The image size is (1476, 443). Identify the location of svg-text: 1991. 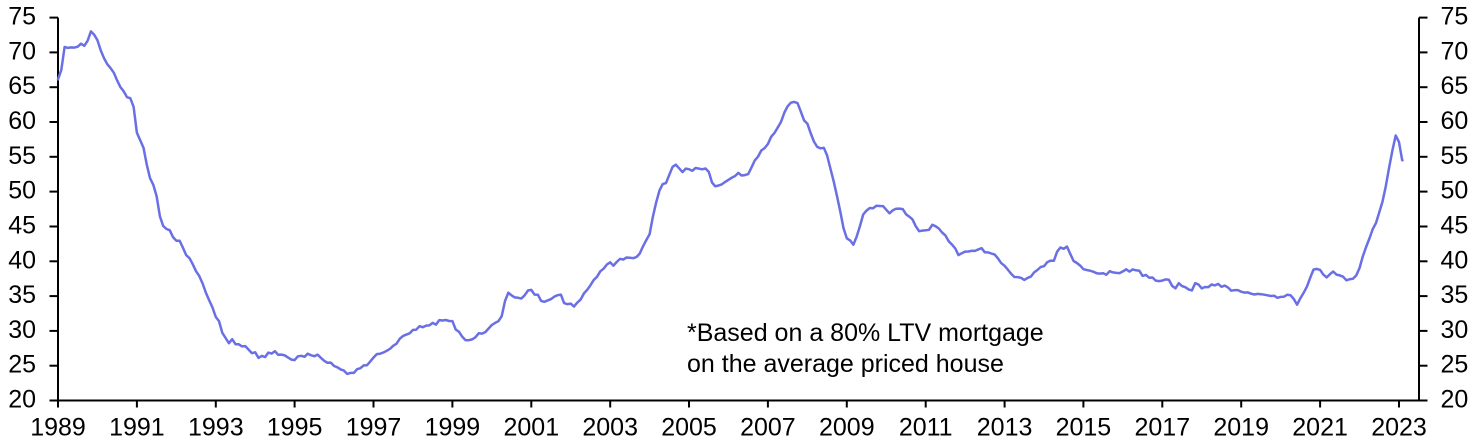
(137, 428).